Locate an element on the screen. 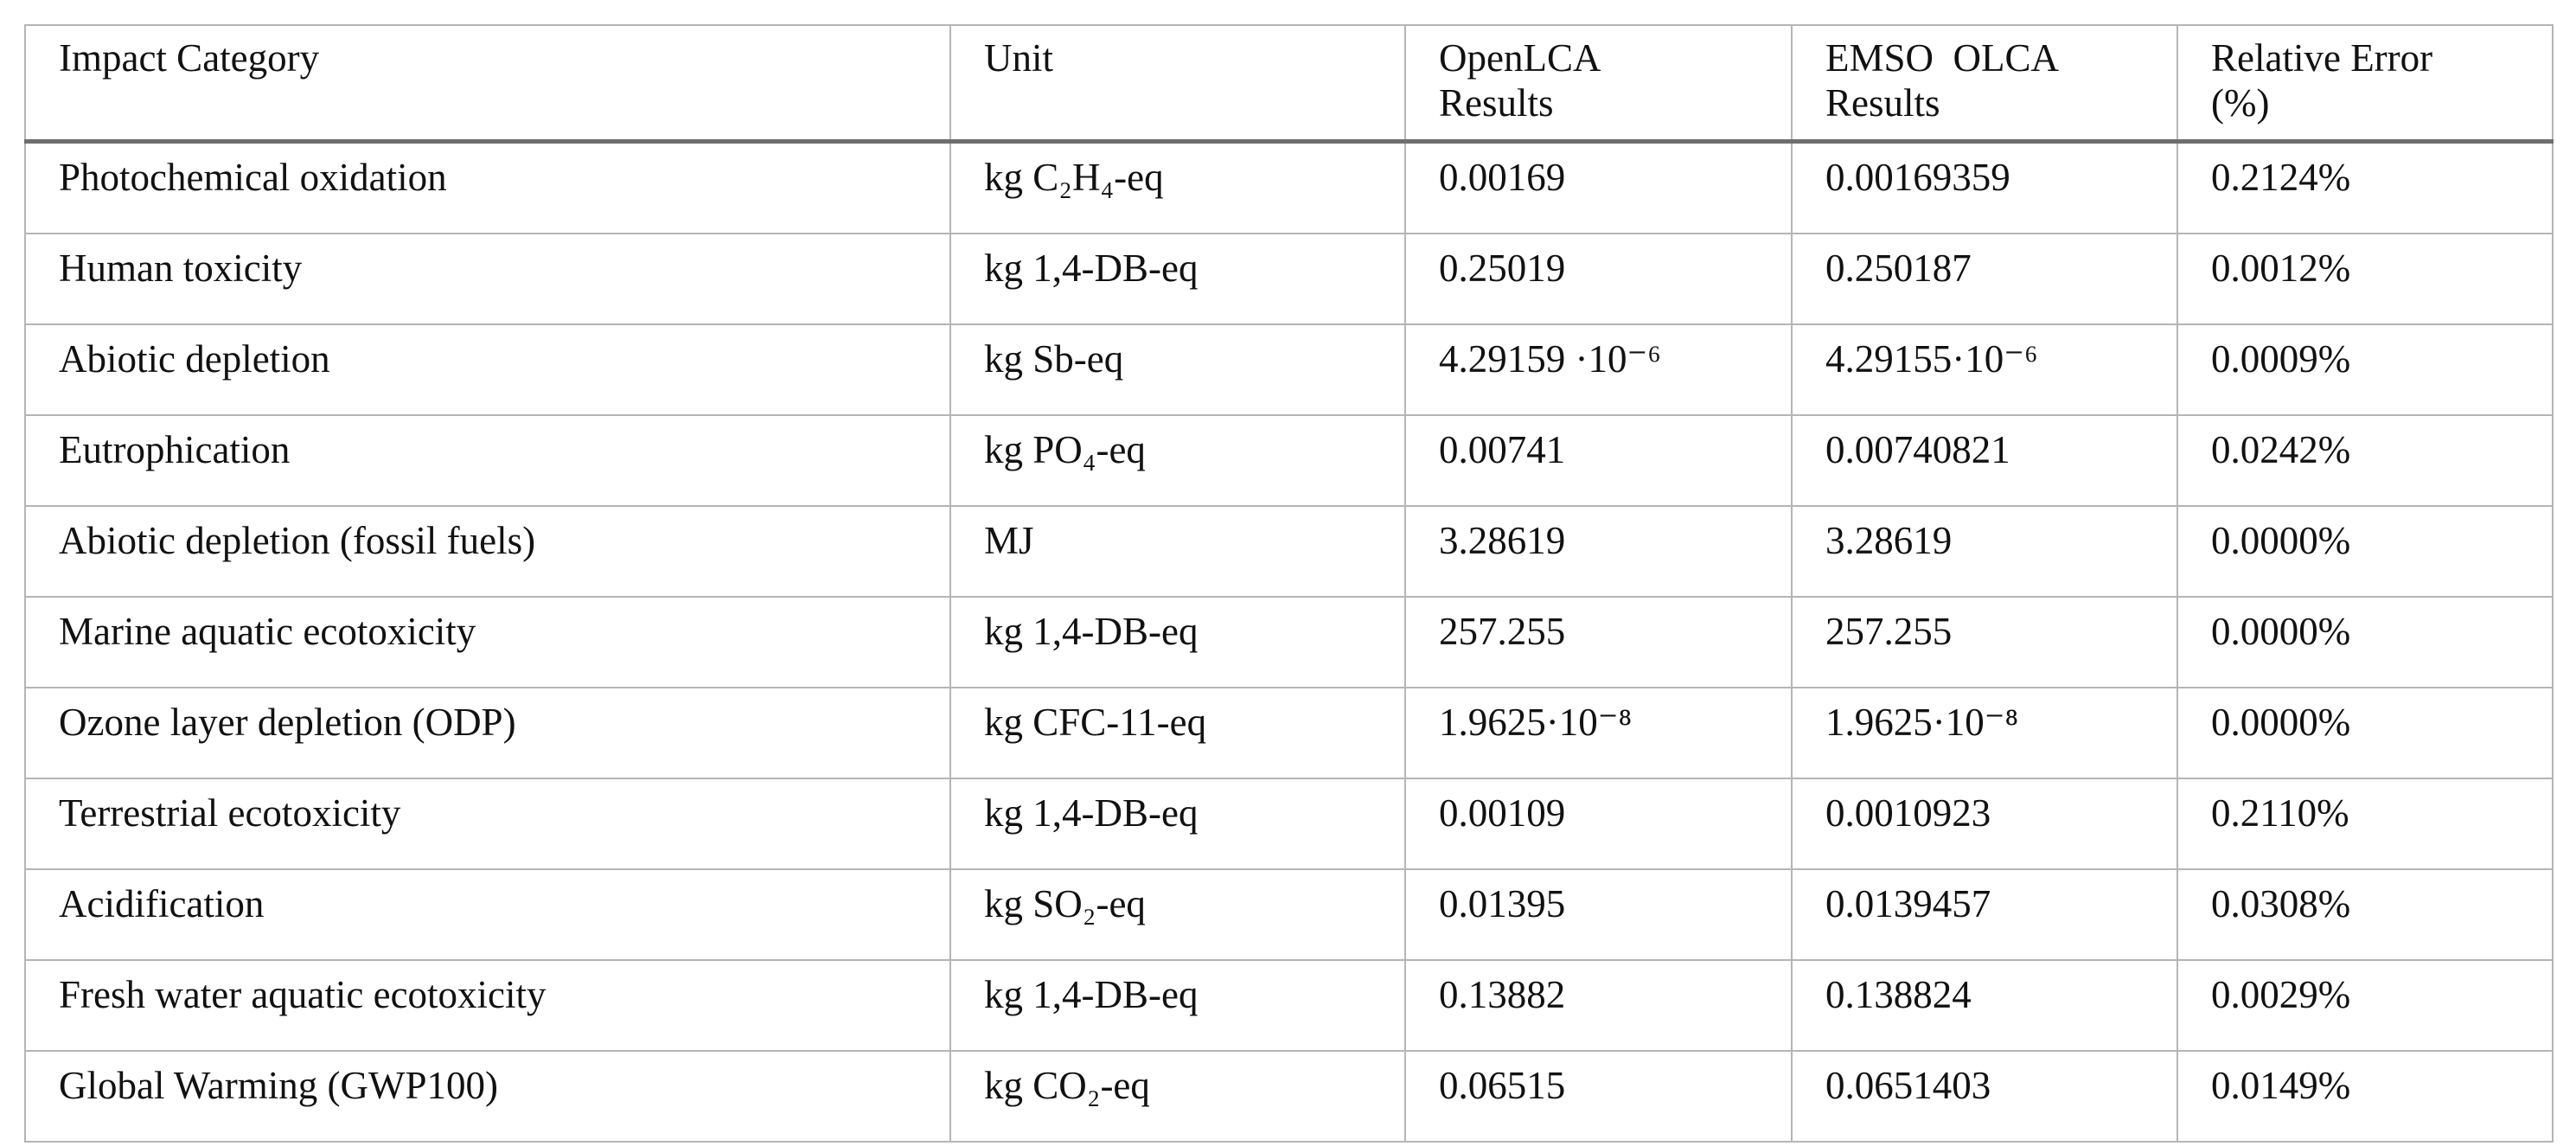  table-cell: kg PO₄-eq is located at coordinates (1177, 460).